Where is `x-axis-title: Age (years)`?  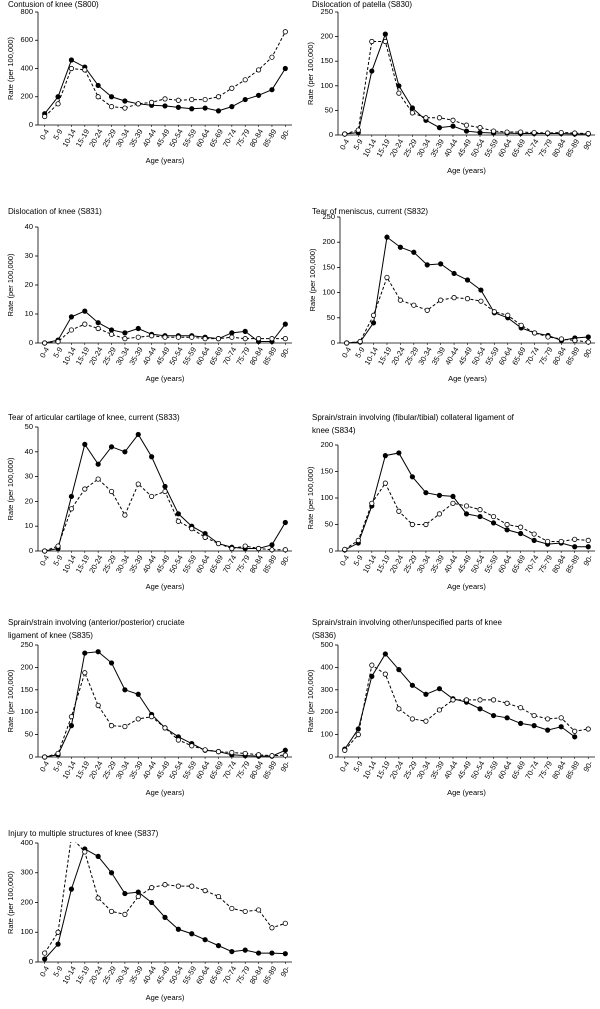
x-axis-title: Age (years) is located at coordinates (165, 378).